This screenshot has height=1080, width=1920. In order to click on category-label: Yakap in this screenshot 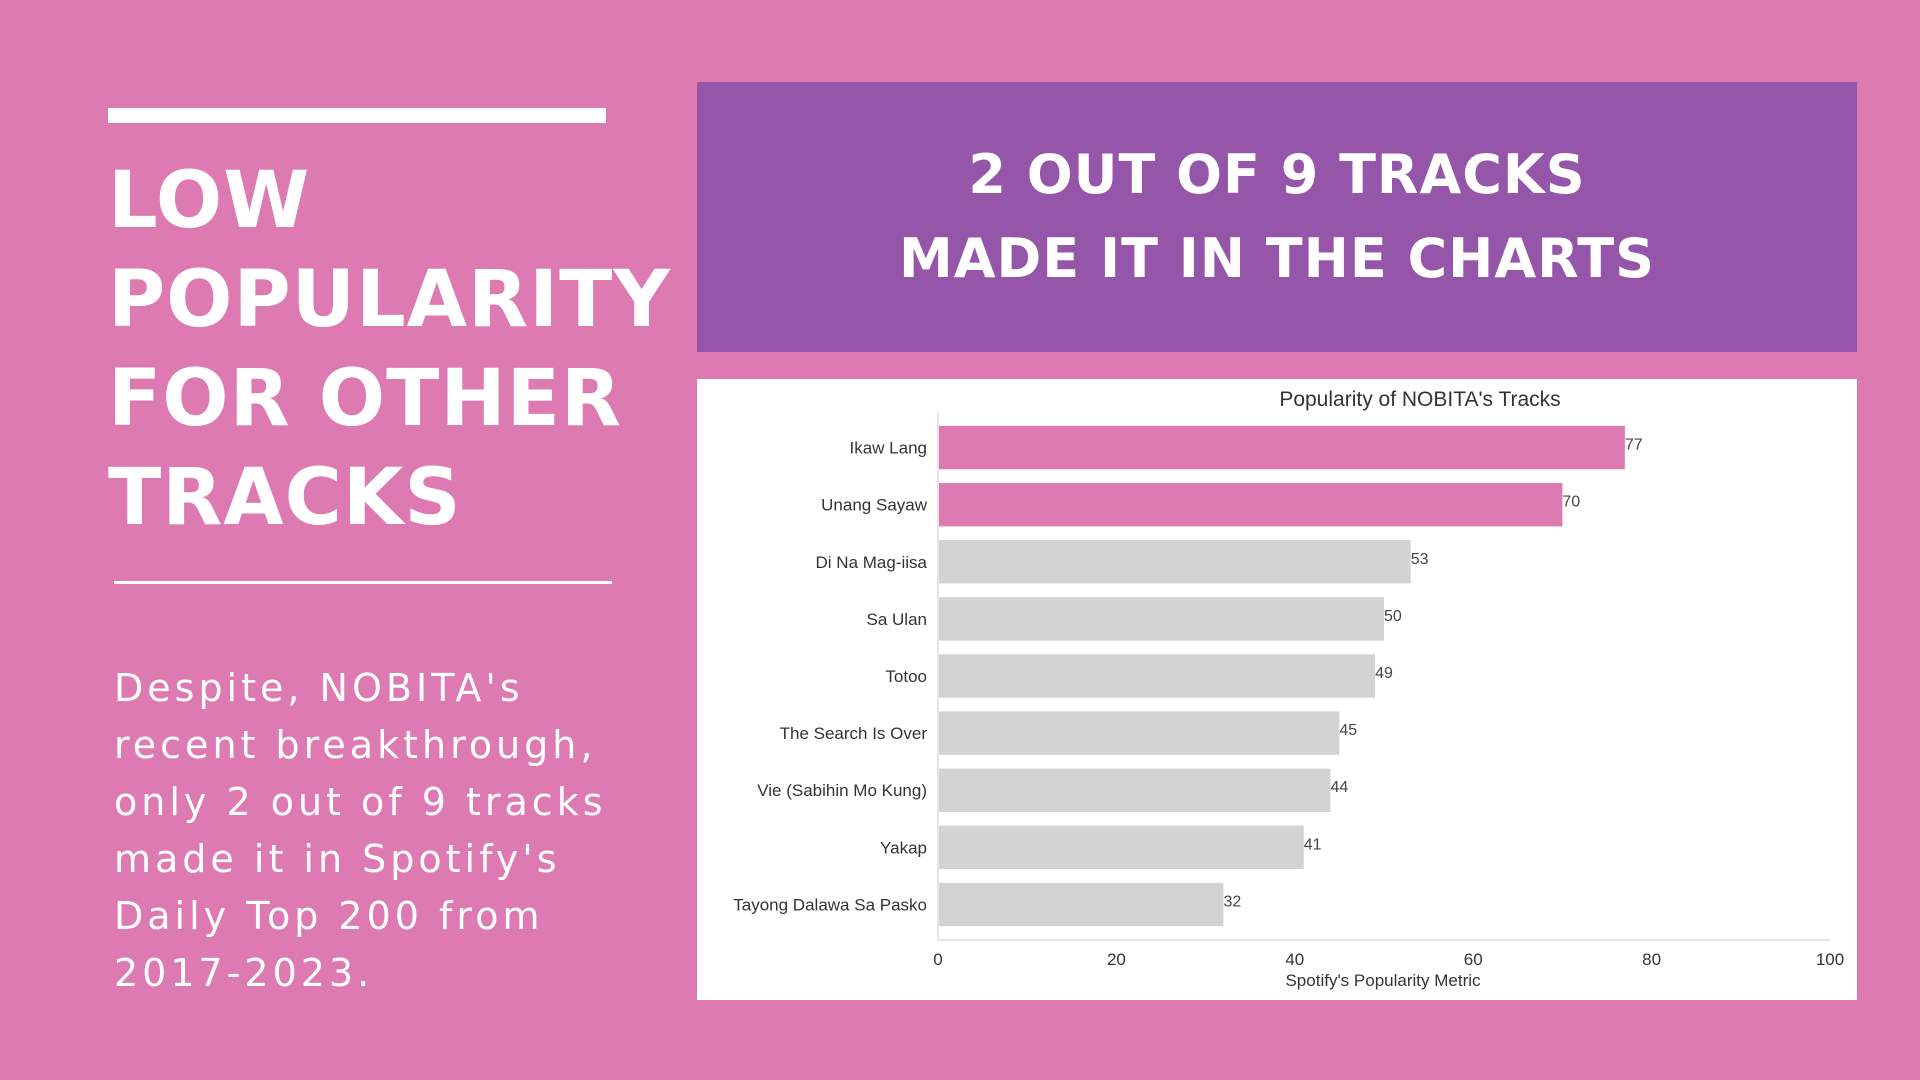, I will do `click(903, 847)`.